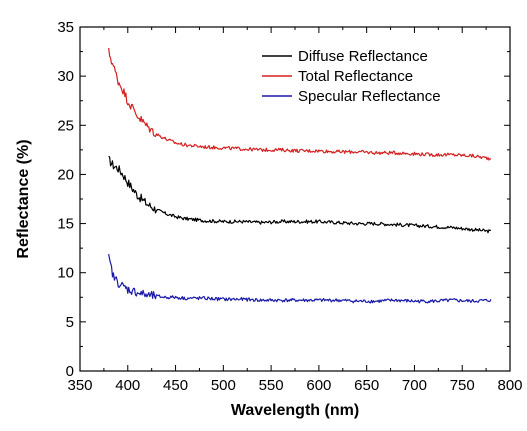 This screenshot has width=527, height=431. I want to click on y-tick-label: 0, so click(70, 371).